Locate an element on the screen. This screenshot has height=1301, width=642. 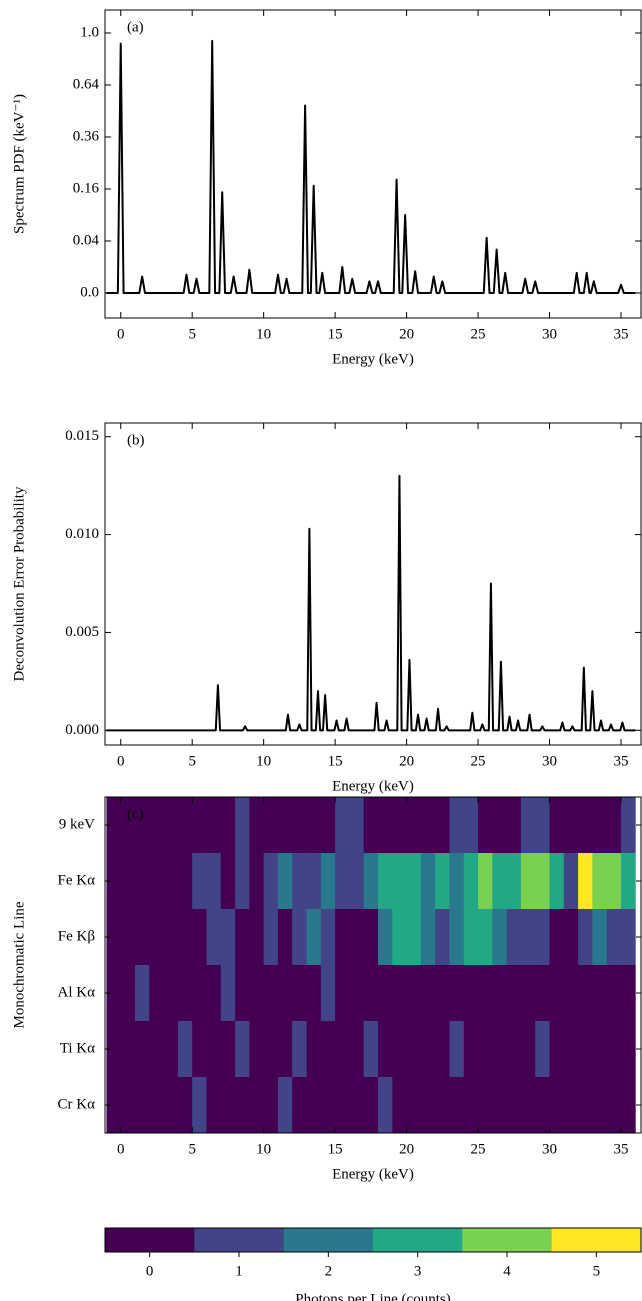
x-tick-label: 25 is located at coordinates (478, 761).